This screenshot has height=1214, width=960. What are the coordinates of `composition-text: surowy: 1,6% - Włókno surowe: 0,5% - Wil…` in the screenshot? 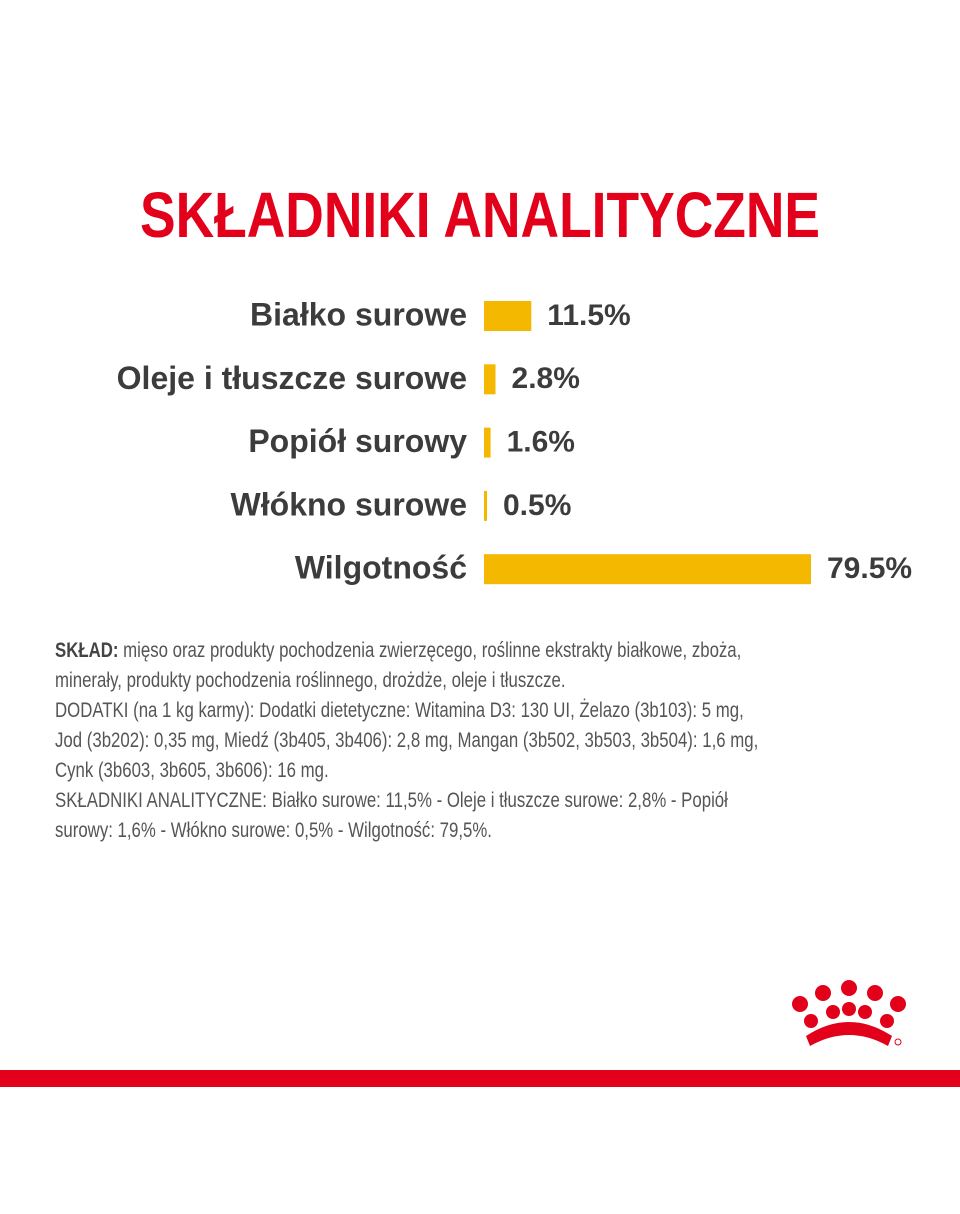 It's located at (273, 830).